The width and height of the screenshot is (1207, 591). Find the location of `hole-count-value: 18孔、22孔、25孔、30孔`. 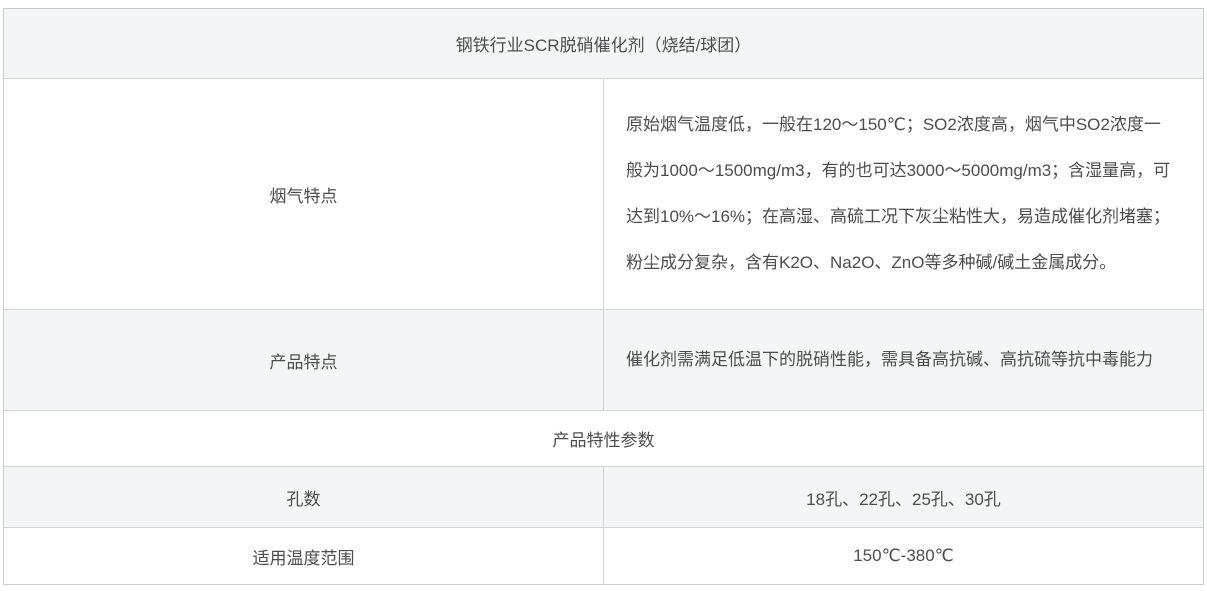

hole-count-value: 18孔、22孔、25孔、30孔 is located at coordinates (903, 497).